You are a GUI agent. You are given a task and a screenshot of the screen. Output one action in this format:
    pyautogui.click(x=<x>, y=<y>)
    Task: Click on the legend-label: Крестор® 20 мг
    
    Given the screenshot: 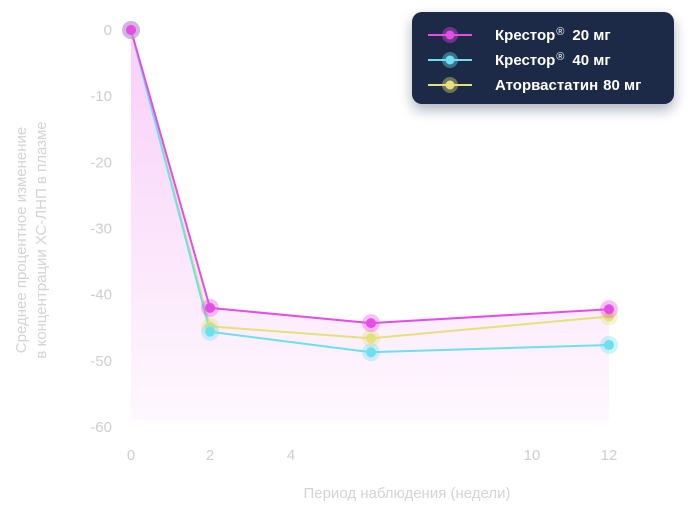 What is the action you would take?
    pyautogui.click(x=553, y=35)
    